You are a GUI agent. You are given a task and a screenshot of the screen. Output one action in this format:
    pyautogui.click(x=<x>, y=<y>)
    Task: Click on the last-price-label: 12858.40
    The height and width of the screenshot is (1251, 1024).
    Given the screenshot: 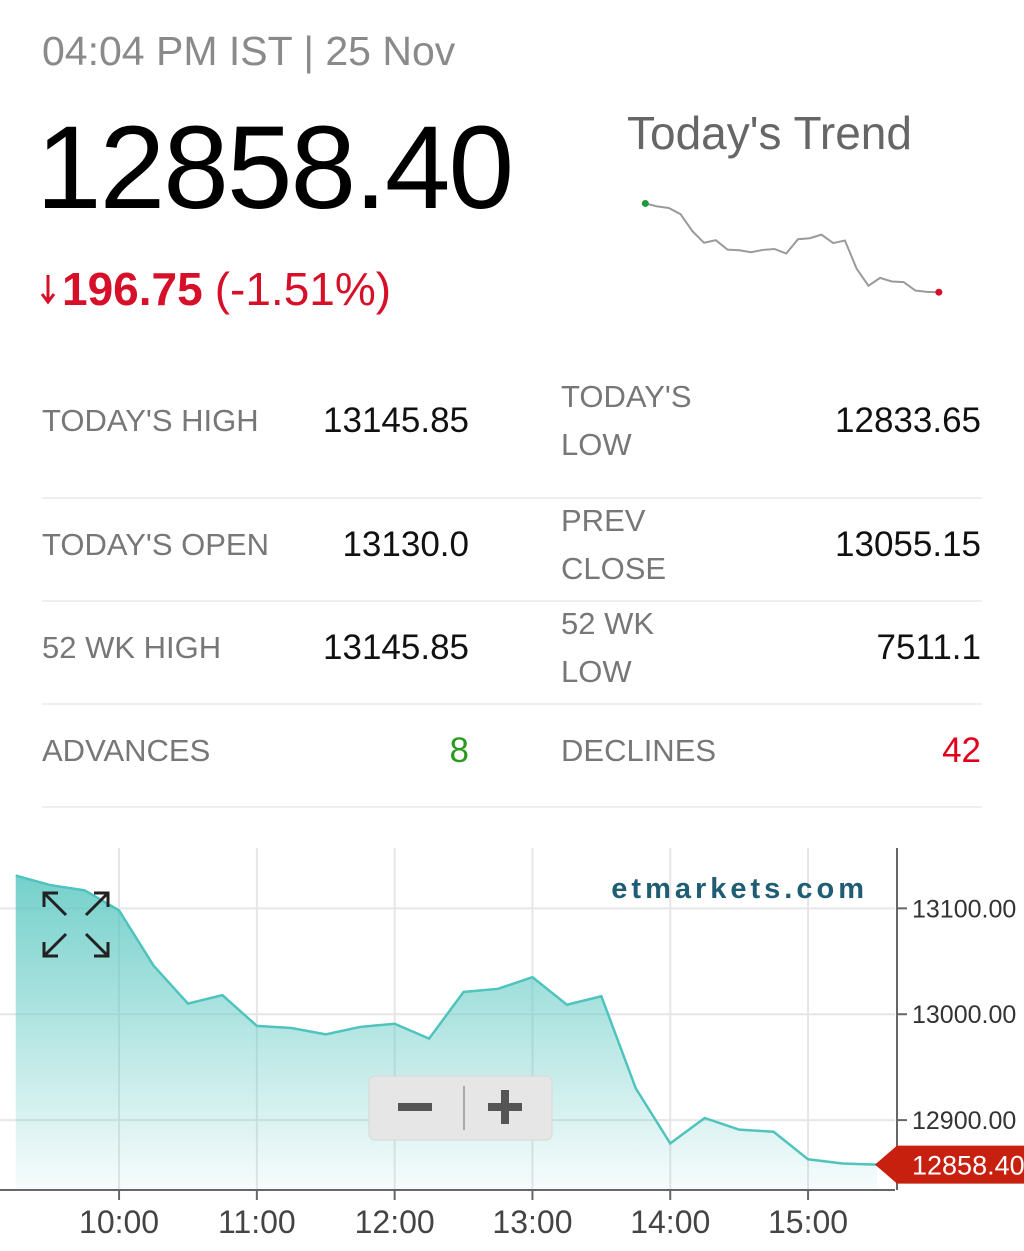 What is the action you would take?
    pyautogui.click(x=968, y=1166)
    